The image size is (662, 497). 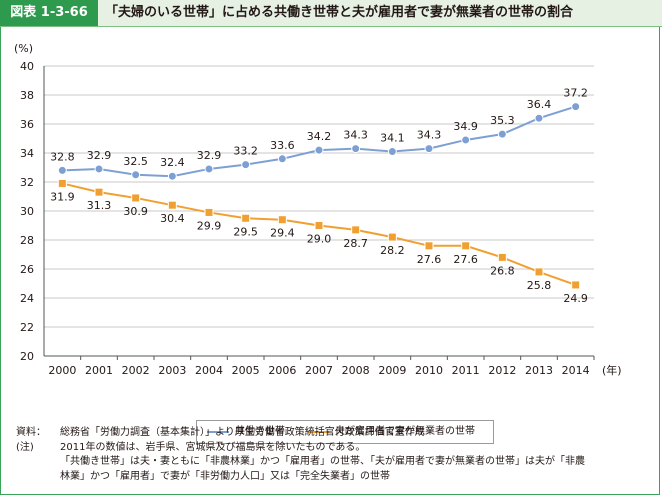 What do you see at coordinates (392, 370) in the screenshot?
I see `x-tick-label: 2009` at bounding box center [392, 370].